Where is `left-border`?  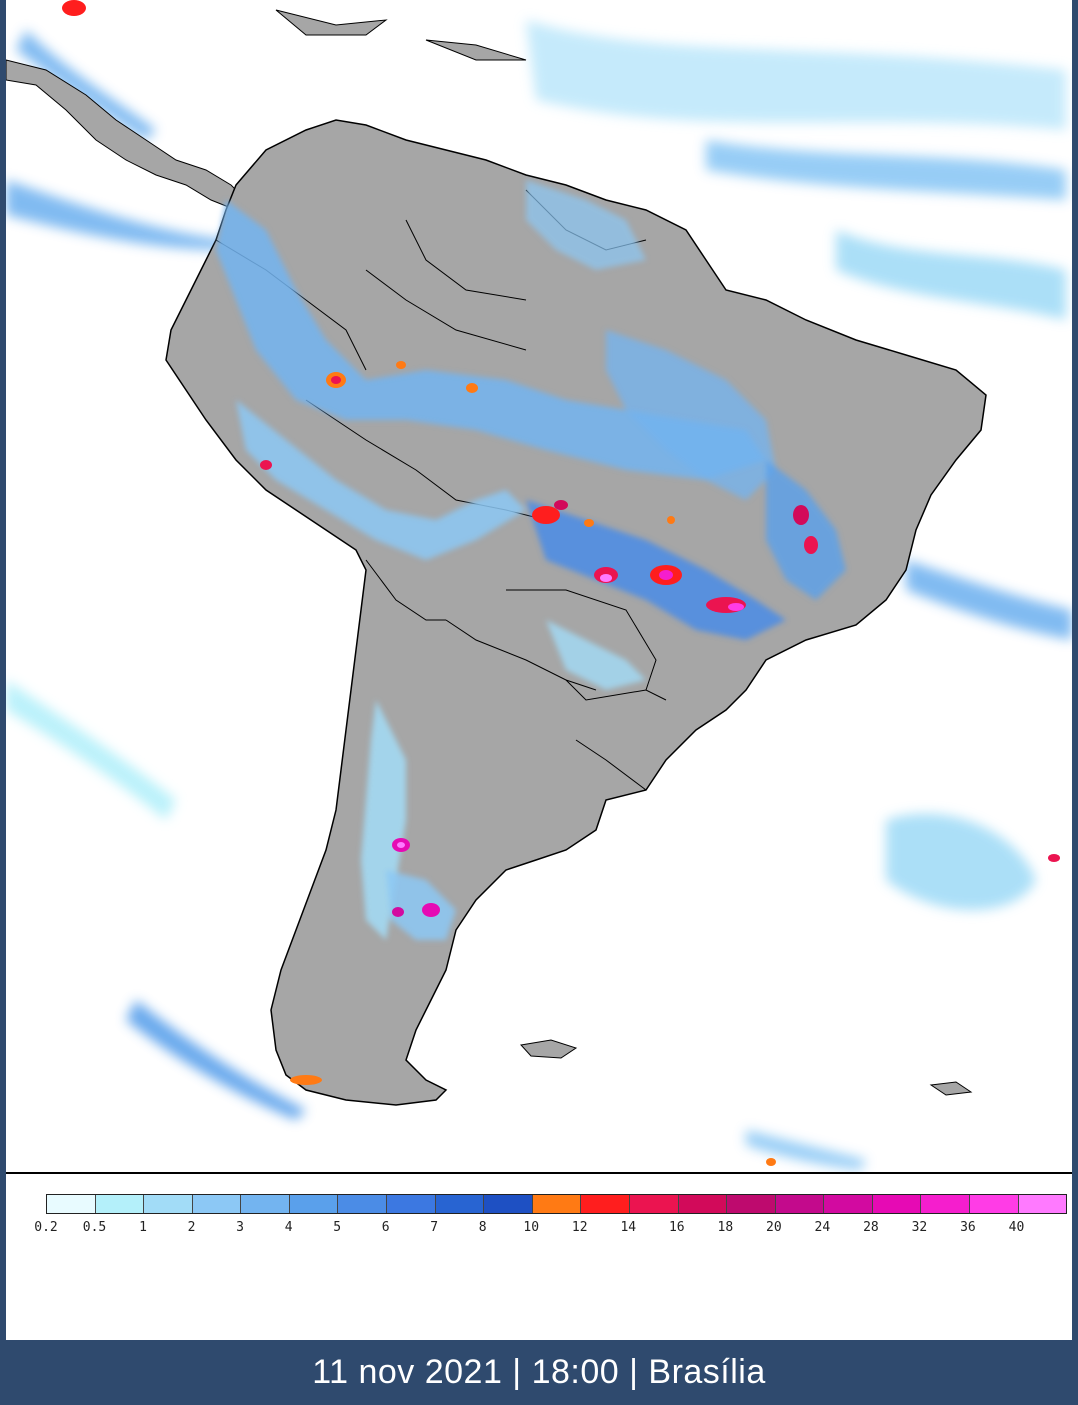
left-border is located at coordinates (3, 670).